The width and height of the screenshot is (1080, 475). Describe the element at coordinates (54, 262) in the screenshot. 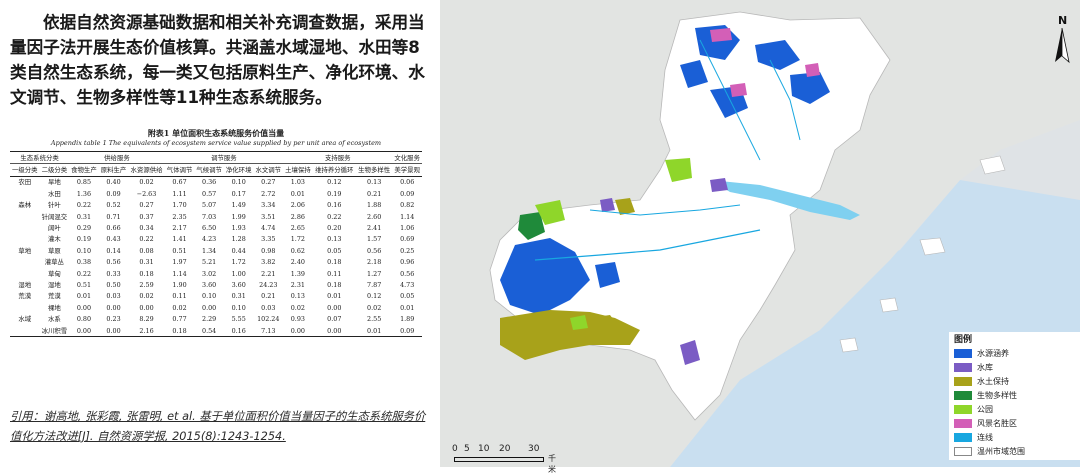

I see `table-cell: 灌草丛` at that location.